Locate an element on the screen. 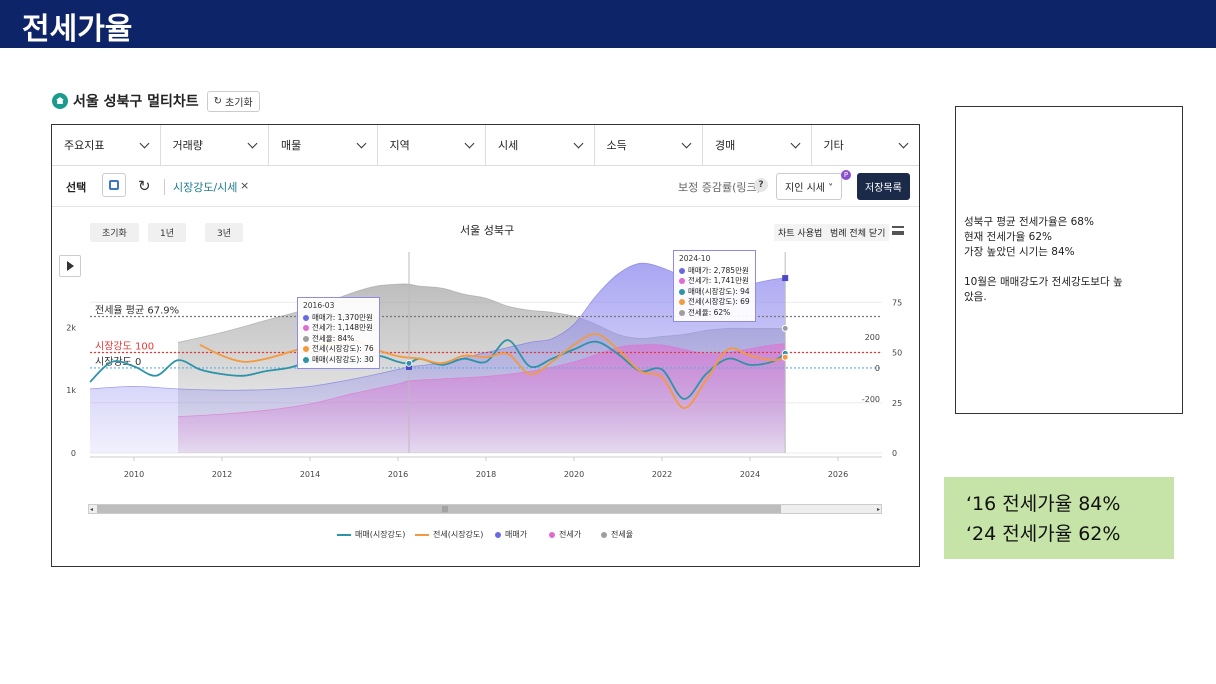  x-tick-label: 2026 is located at coordinates (838, 474).